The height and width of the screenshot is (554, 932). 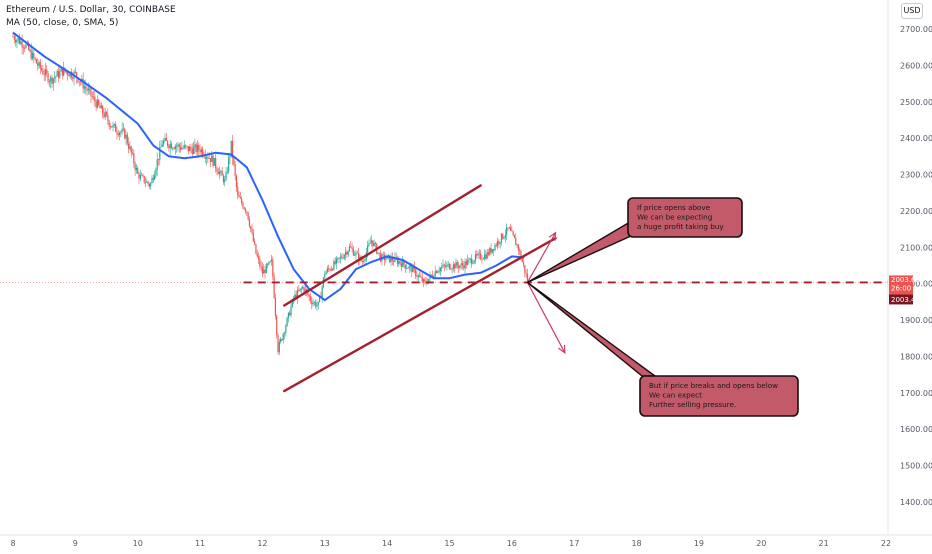 I want to click on price-tick-label: 2200.00, so click(x=916, y=211).